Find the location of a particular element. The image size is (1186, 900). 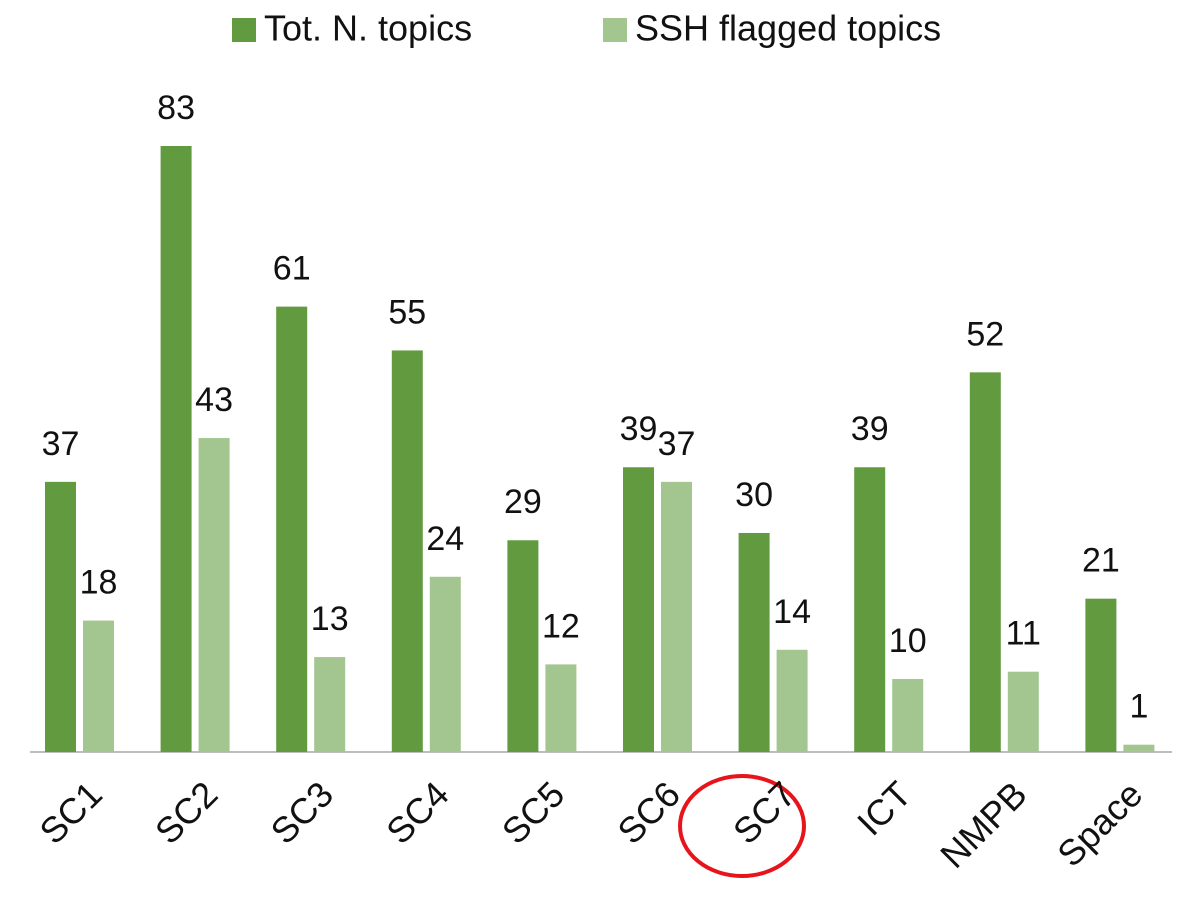

value-label: 14 is located at coordinates (792, 612).